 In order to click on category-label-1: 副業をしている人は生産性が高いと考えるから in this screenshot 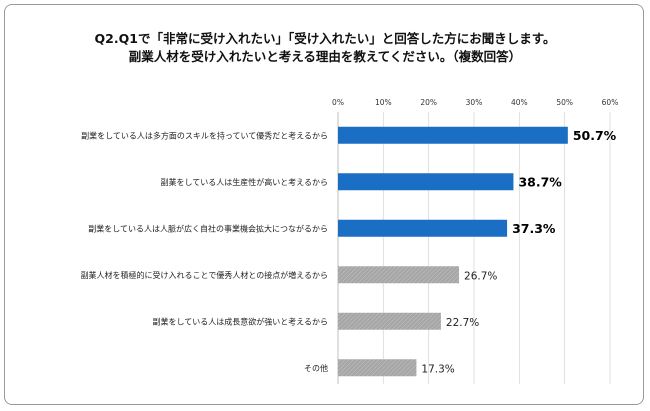, I will do `click(244, 182)`.